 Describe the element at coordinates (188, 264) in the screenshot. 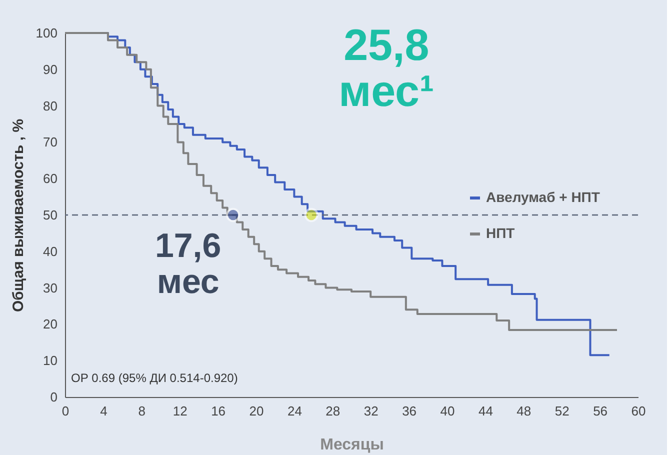

I see `annotation: 17,6 мес` at that location.